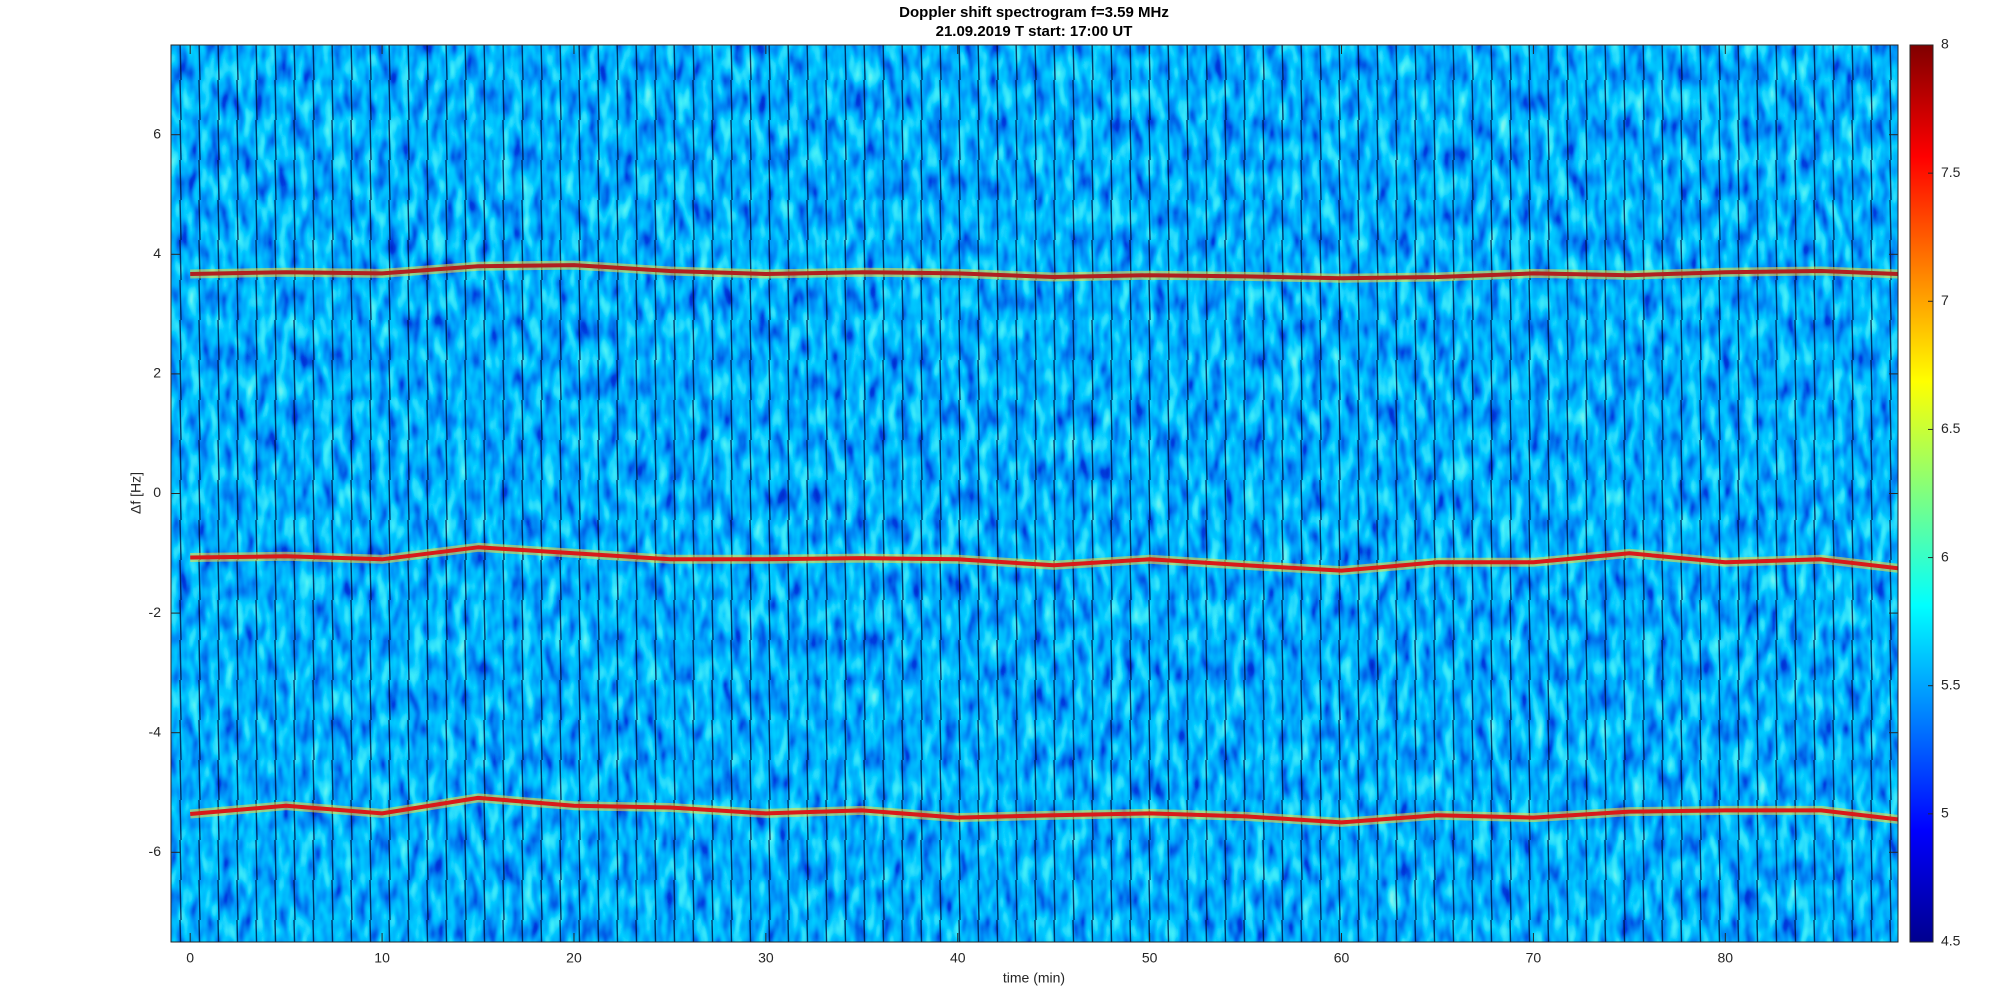  Describe the element at coordinates (1534, 958) in the screenshot. I see `x-tick-label: 70` at that location.